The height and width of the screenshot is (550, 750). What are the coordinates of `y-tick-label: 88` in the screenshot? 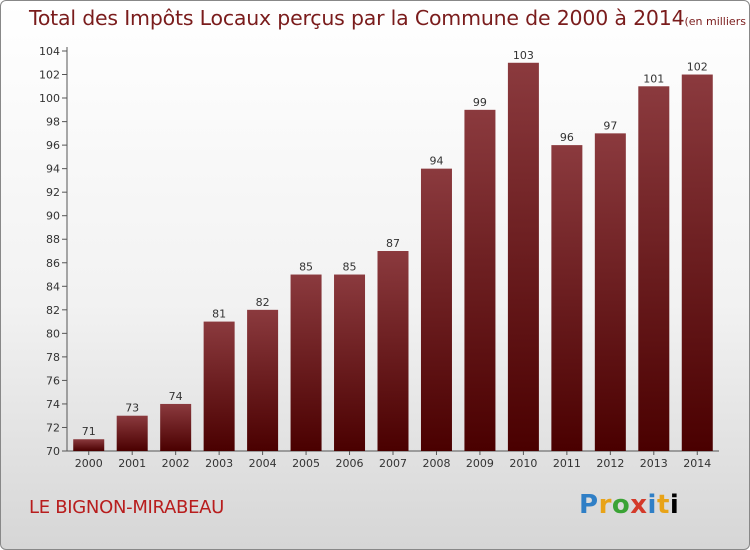 It's located at (53, 239).